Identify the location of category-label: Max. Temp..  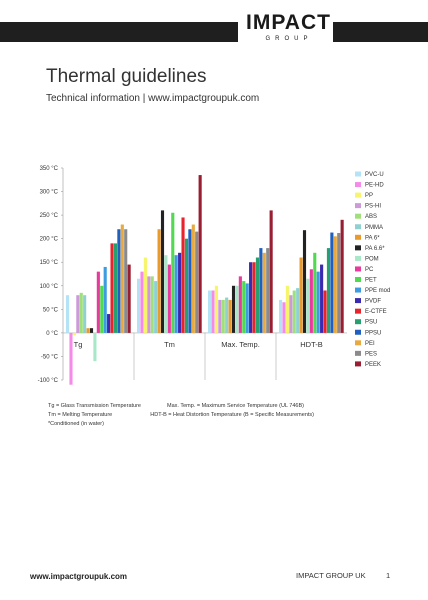
(240, 344).